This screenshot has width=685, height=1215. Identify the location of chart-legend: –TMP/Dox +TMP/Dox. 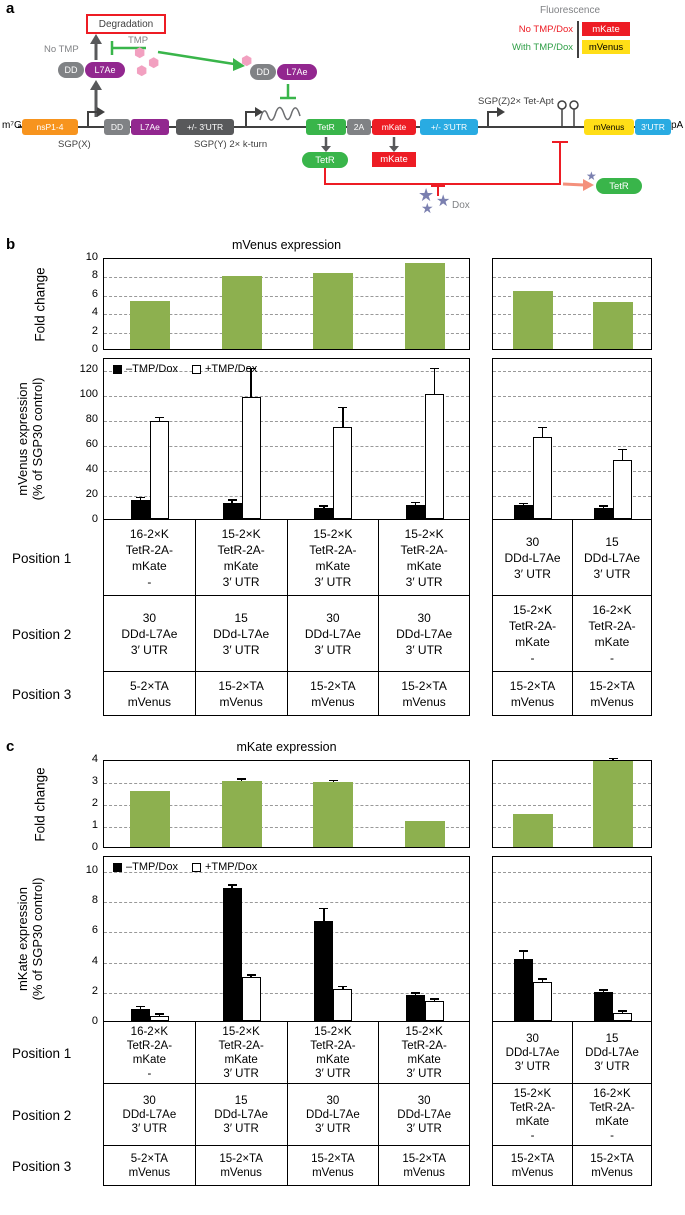
(185, 867).